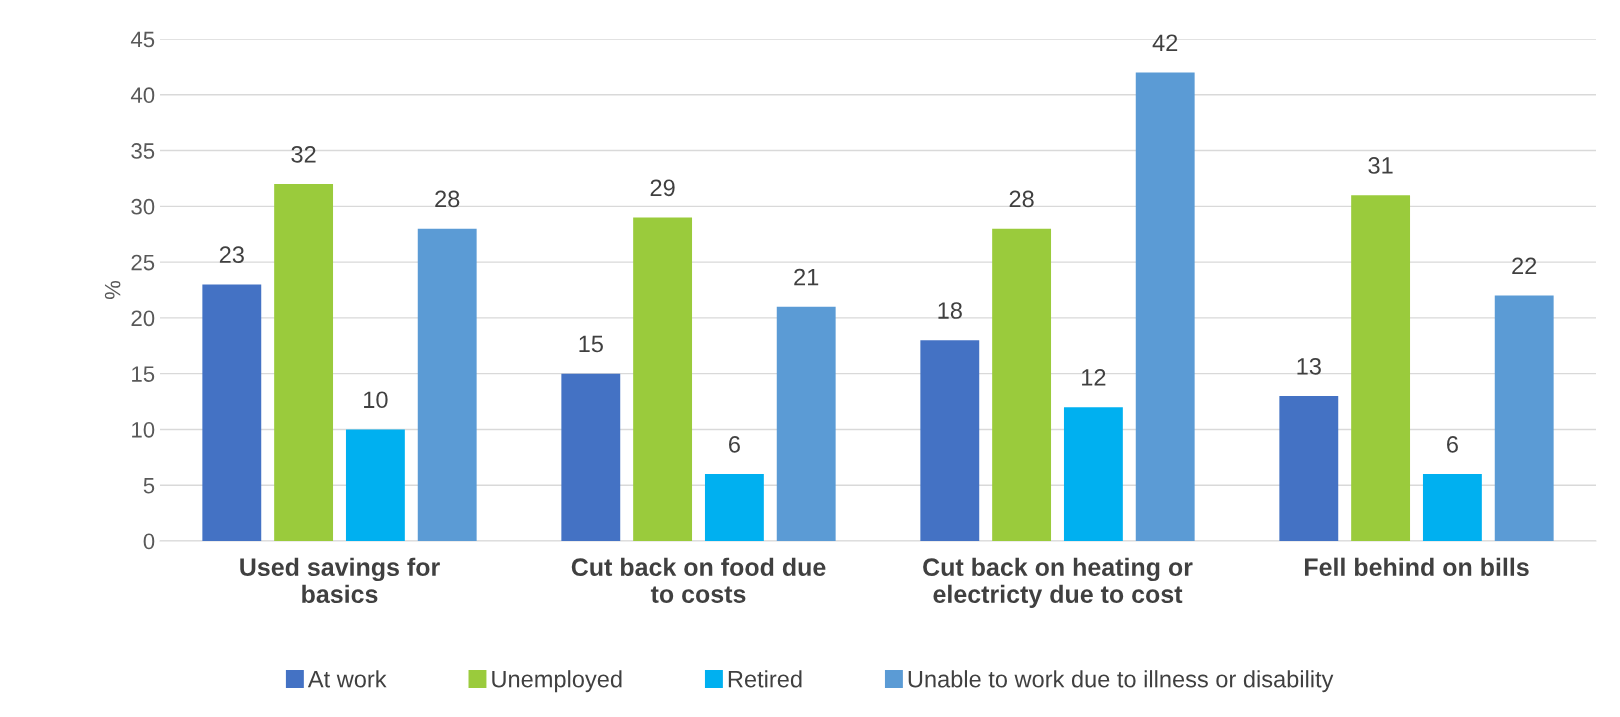 Image resolution: width=1620 pixels, height=717 pixels. Describe the element at coordinates (1165, 42) in the screenshot. I see `data-label: 42` at that location.